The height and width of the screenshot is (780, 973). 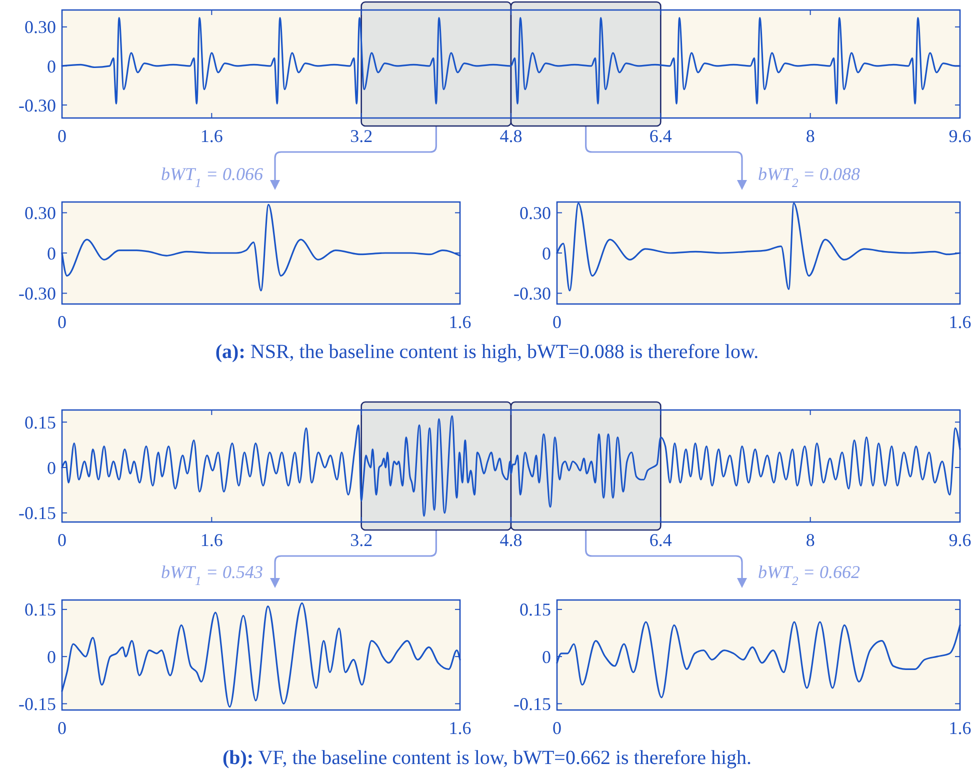 What do you see at coordinates (809, 177) in the screenshot?
I see `chart-title: bWT$_{2}$ = 0.088` at bounding box center [809, 177].